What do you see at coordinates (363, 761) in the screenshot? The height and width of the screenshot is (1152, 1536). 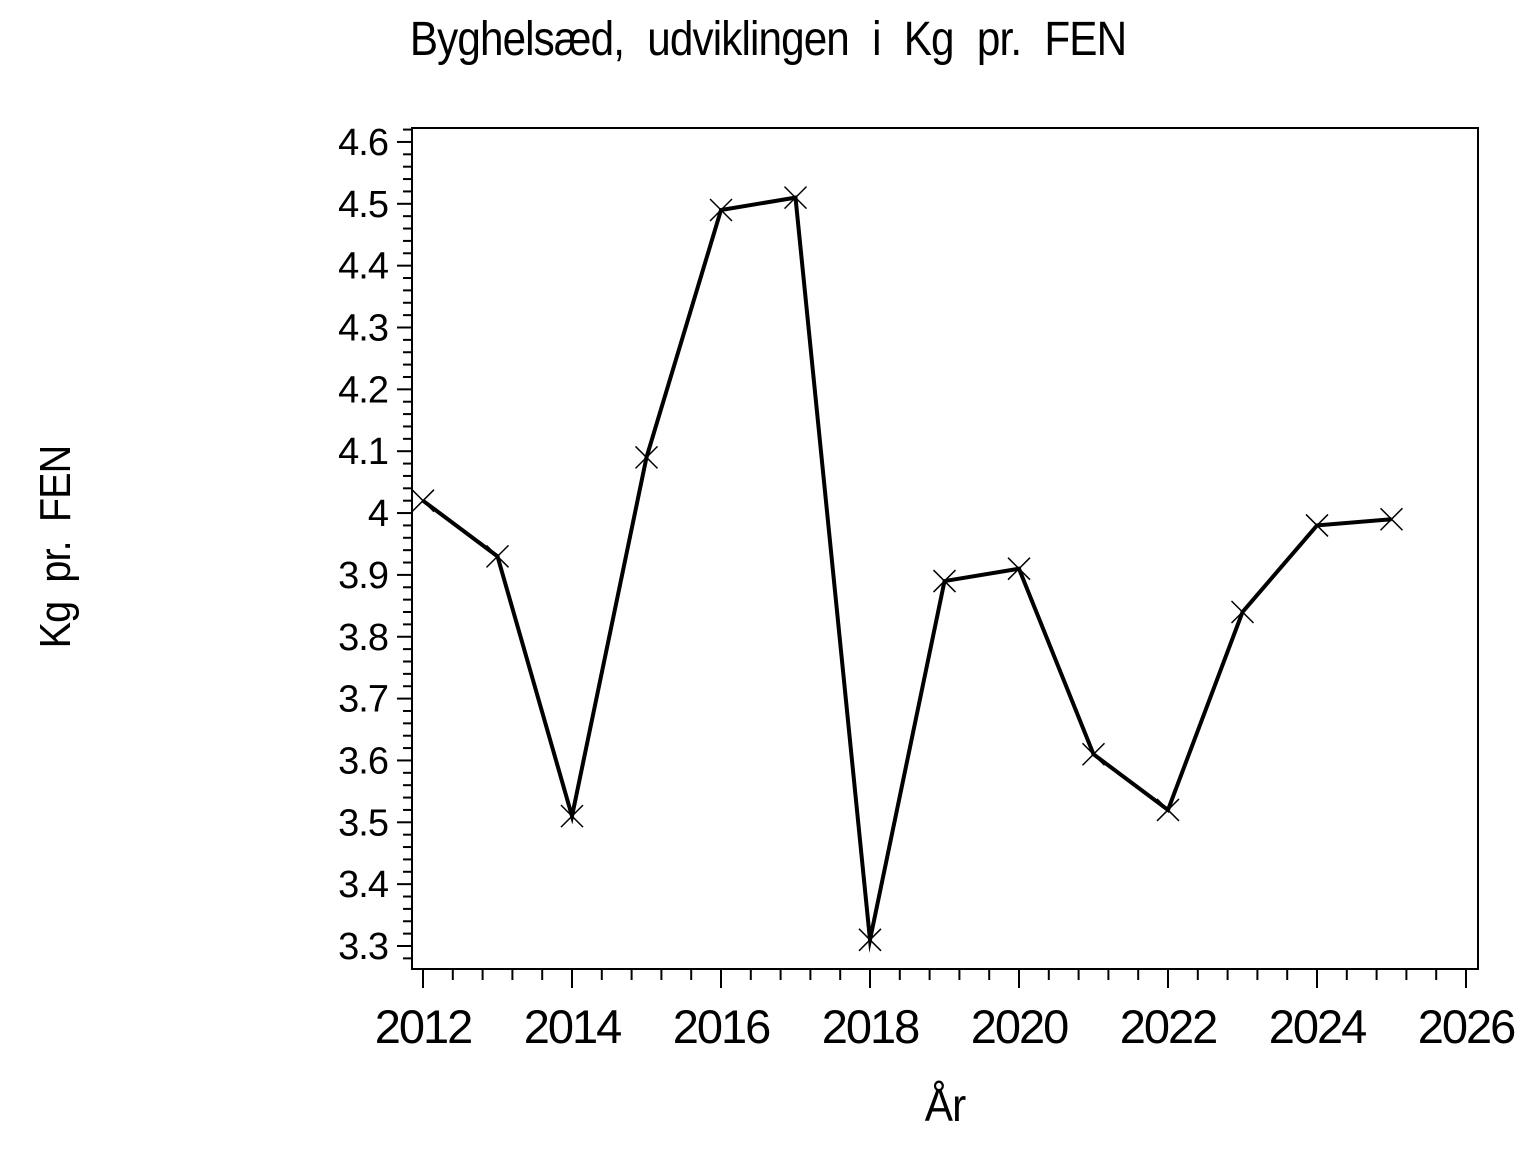 I see `y-tick-label: 3.6` at bounding box center [363, 761].